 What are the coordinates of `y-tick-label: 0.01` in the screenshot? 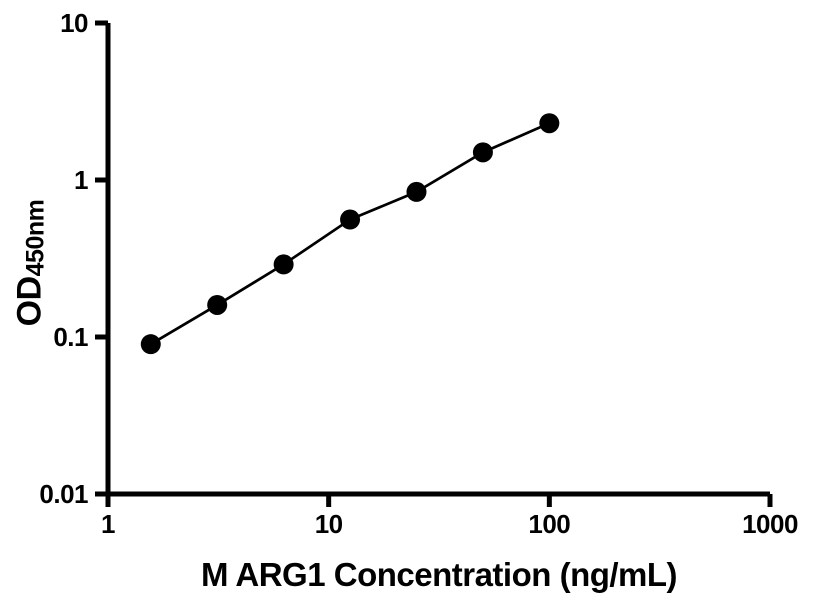 It's located at (63, 494).